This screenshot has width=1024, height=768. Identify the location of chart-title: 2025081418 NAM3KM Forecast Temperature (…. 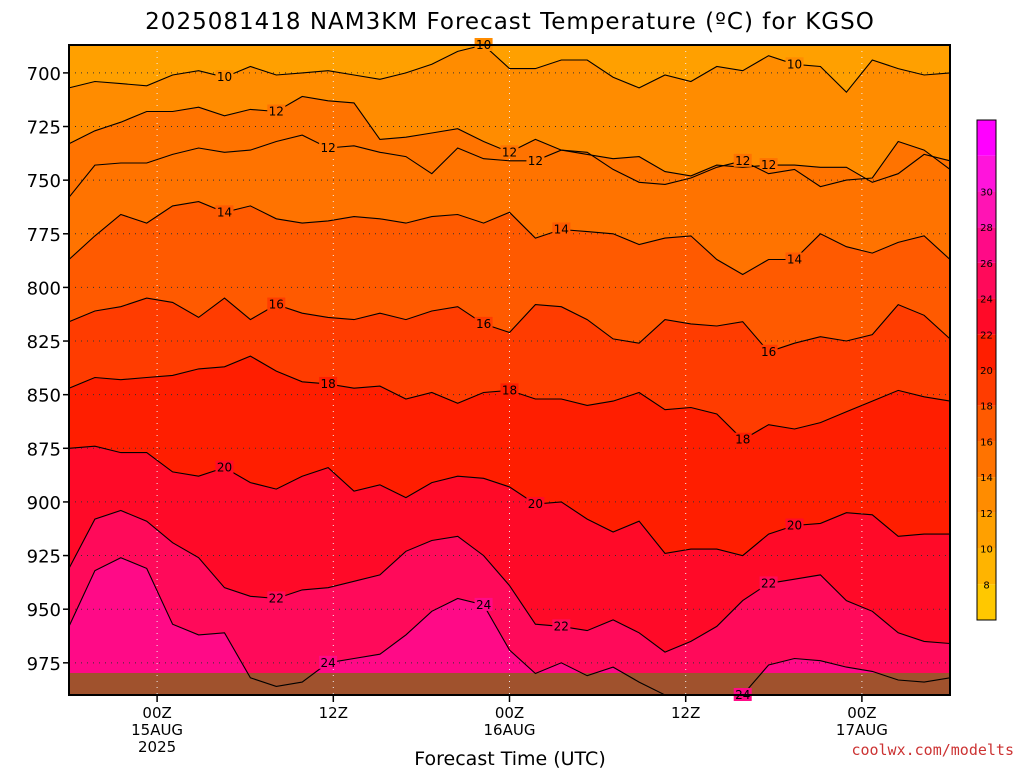
(510, 22).